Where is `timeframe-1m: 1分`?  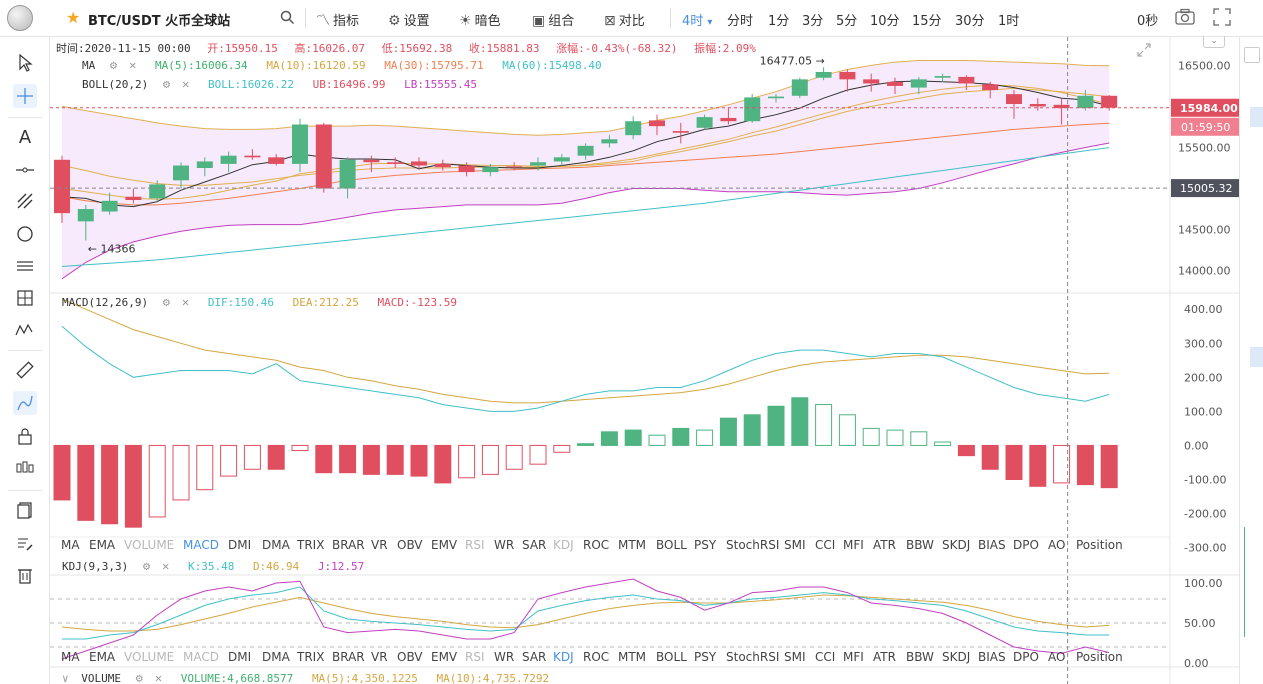 timeframe-1m: 1分 is located at coordinates (779, 21).